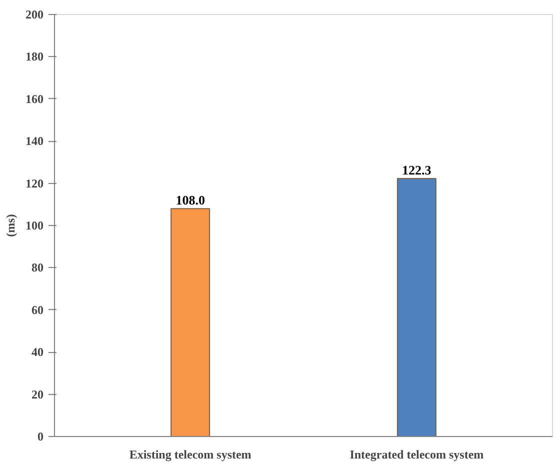 The width and height of the screenshot is (556, 464). I want to click on y-tick-label: 180, so click(35, 57).